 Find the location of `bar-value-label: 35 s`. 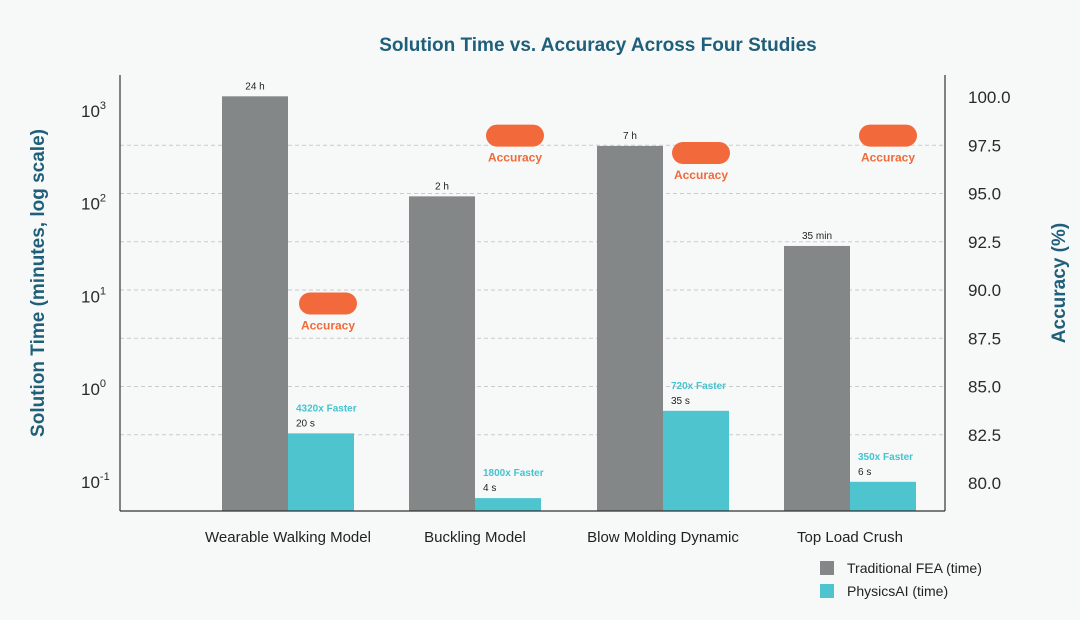

bar-value-label: 35 s is located at coordinates (680, 401).